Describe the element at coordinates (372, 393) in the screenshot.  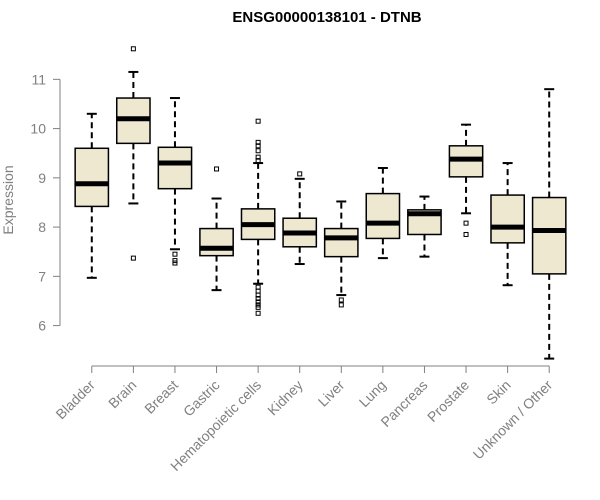
I see `x-tick-label: Lung` at that location.